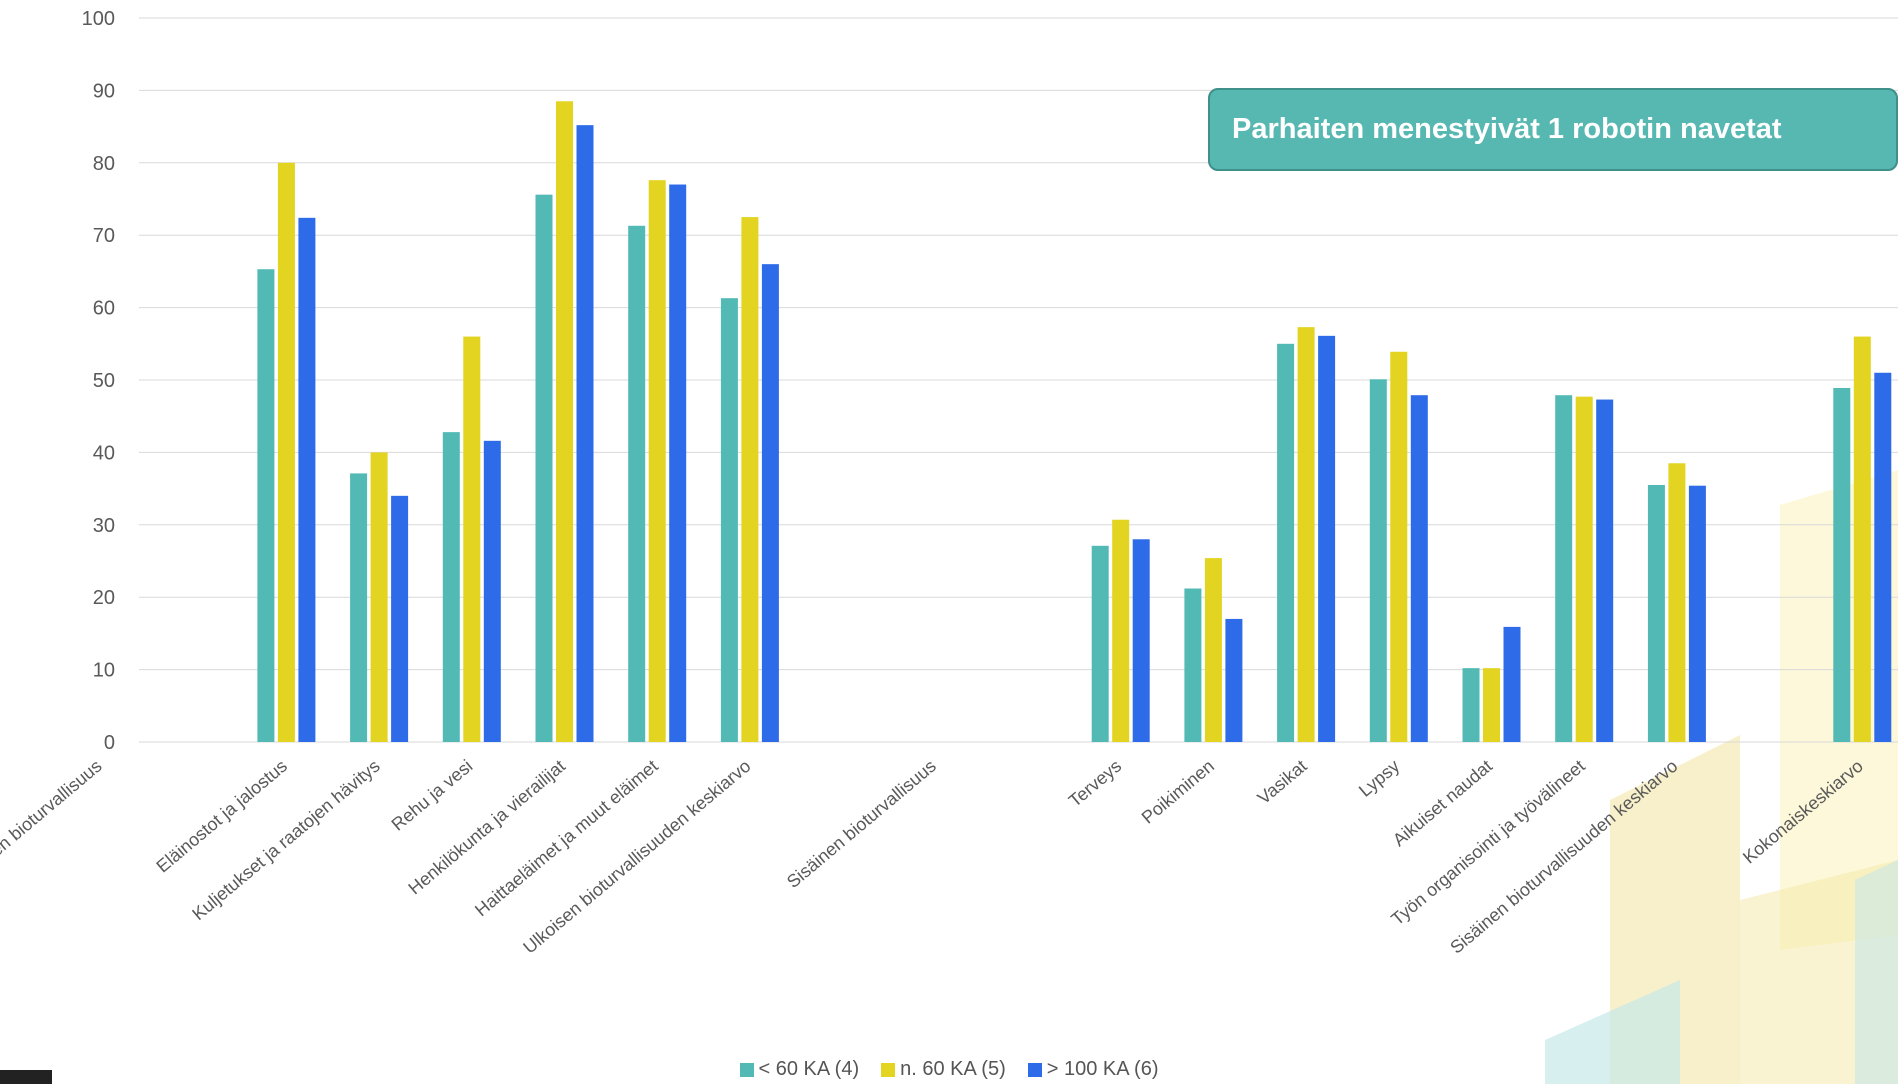 The width and height of the screenshot is (1898, 1084). Describe the element at coordinates (1095, 783) in the screenshot. I see `x-tick-label: Terveys` at that location.